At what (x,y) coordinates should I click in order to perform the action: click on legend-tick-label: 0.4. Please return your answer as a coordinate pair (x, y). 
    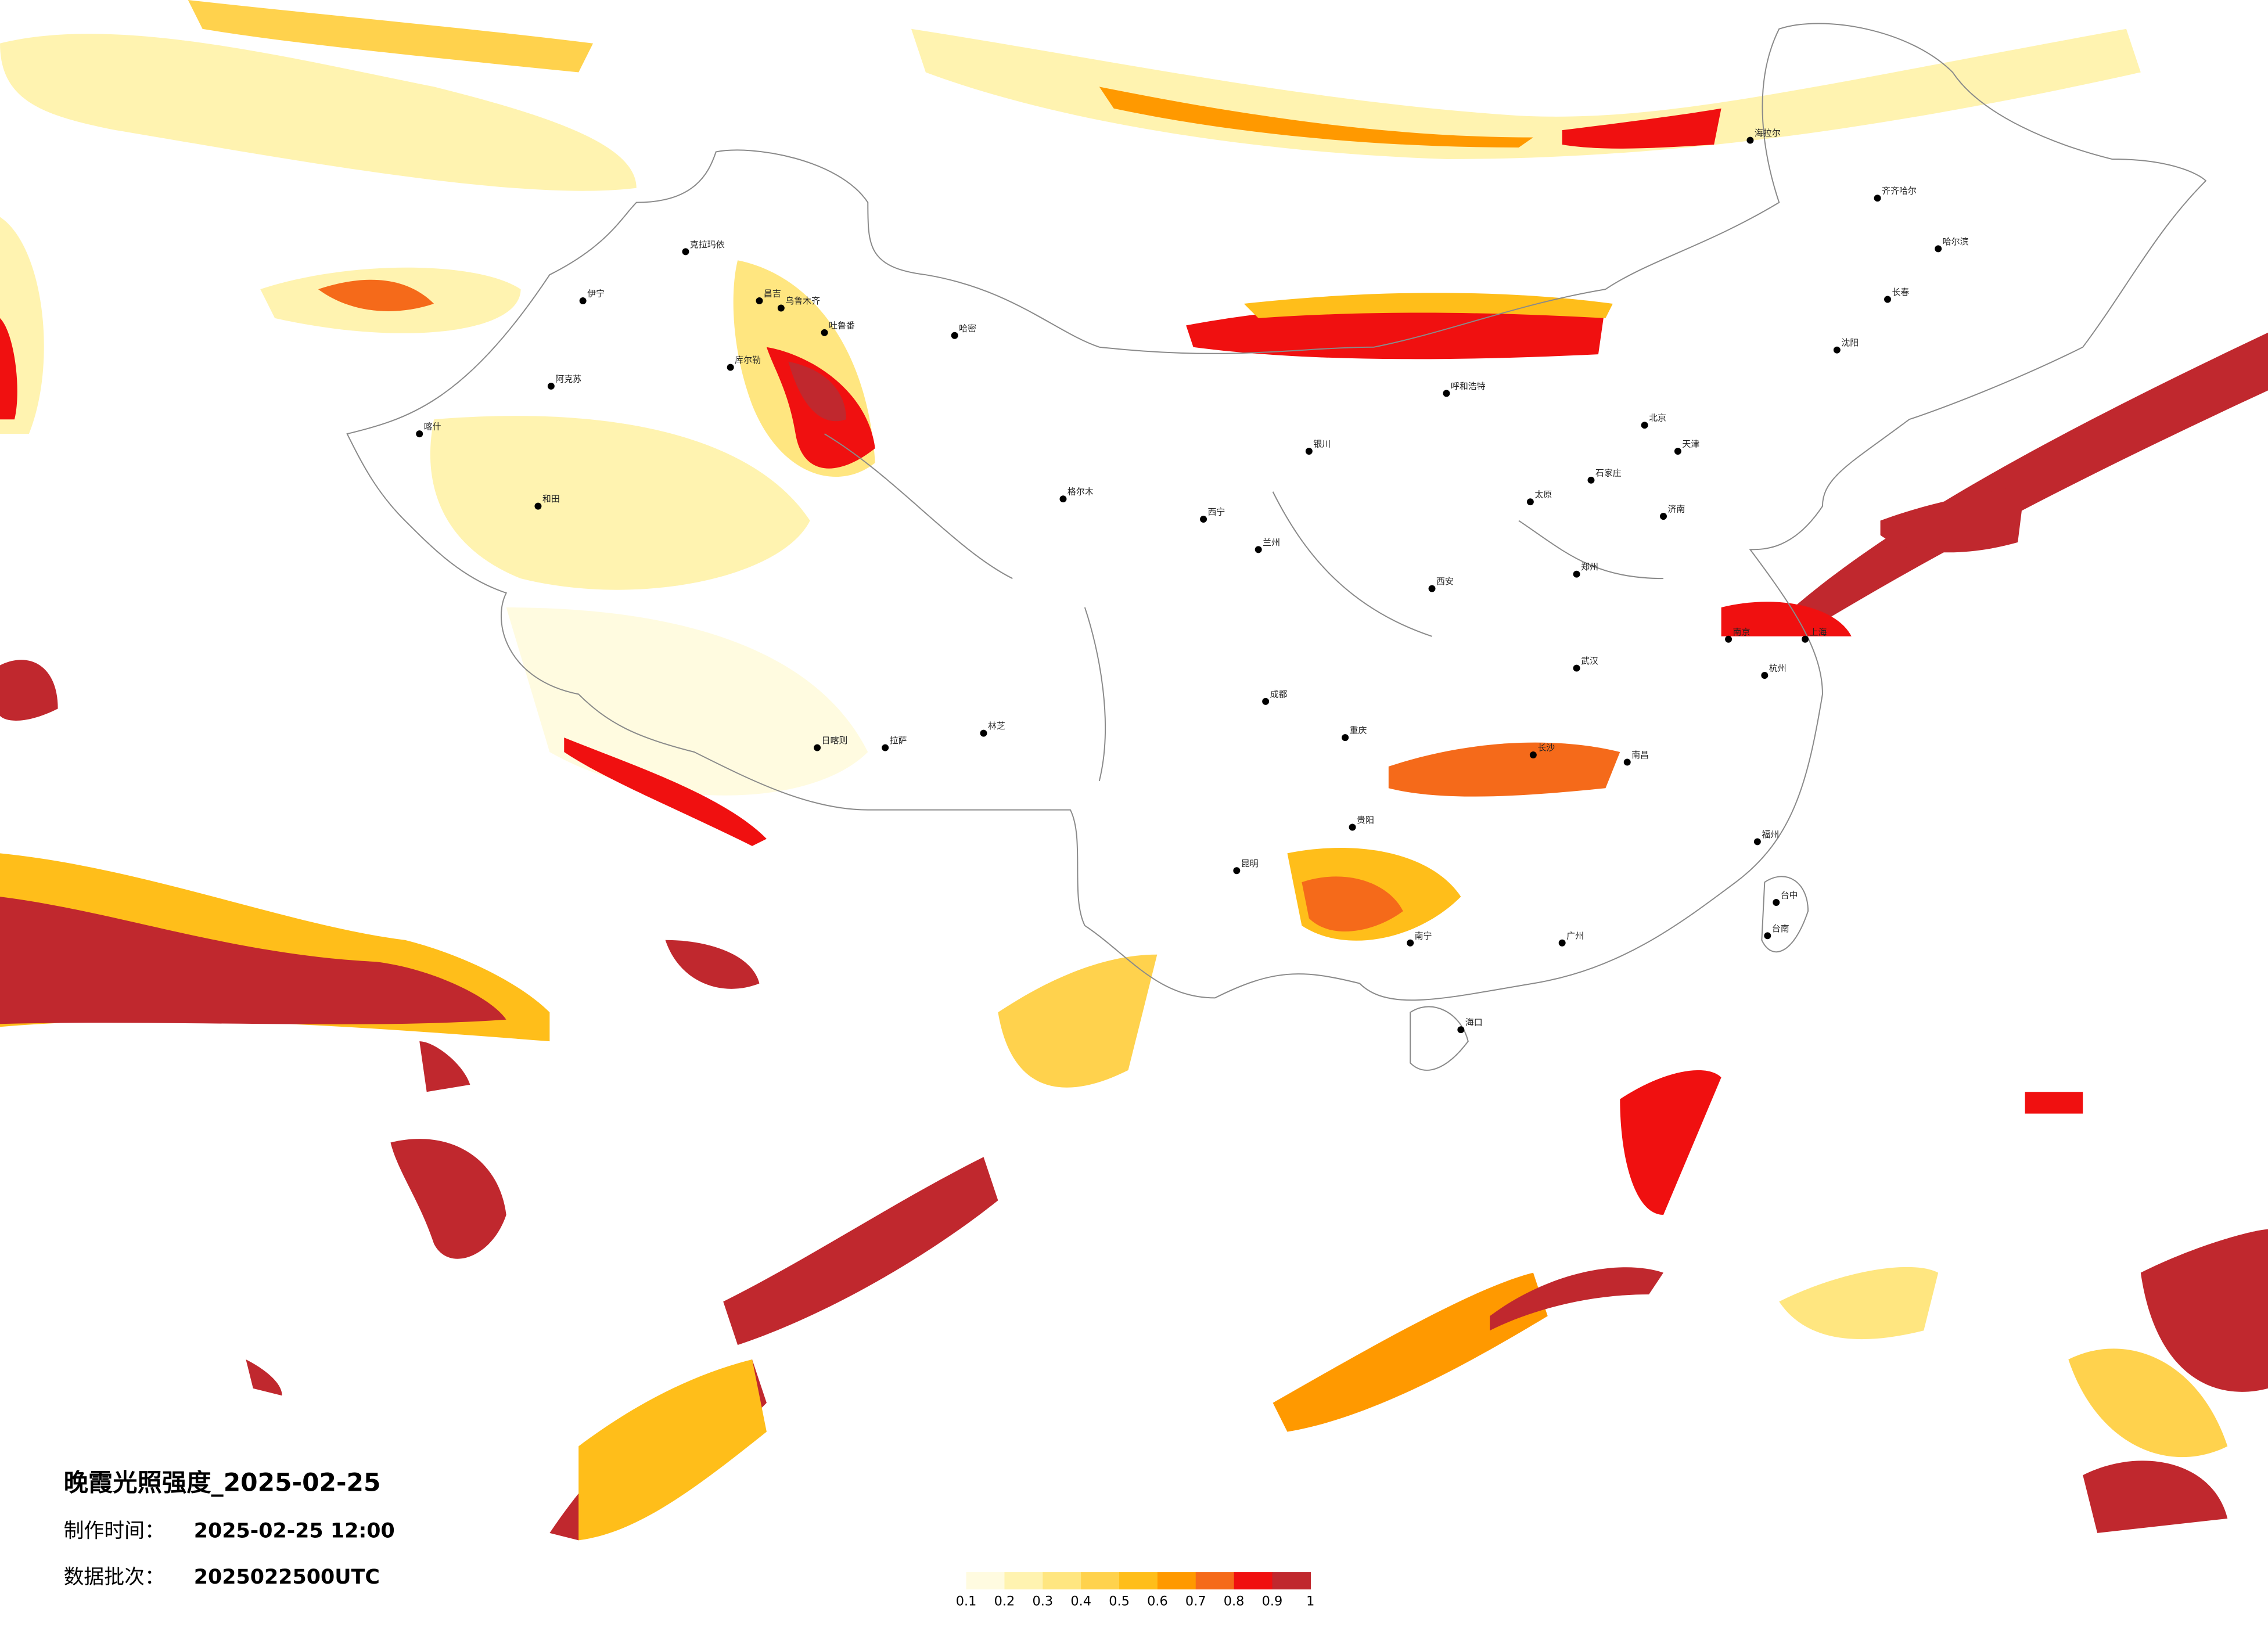
    Looking at the image, I should click on (1080, 1601).